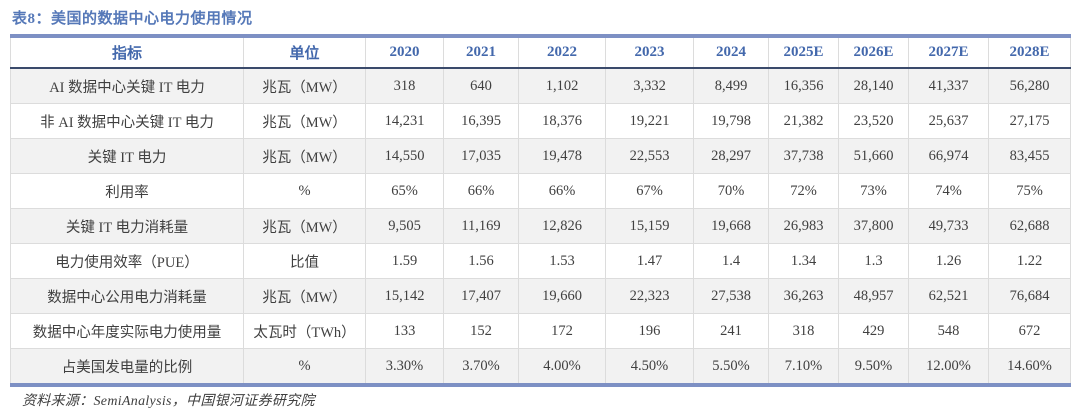 The image size is (1080, 416). I want to click on value-cell: 12,826, so click(562, 226).